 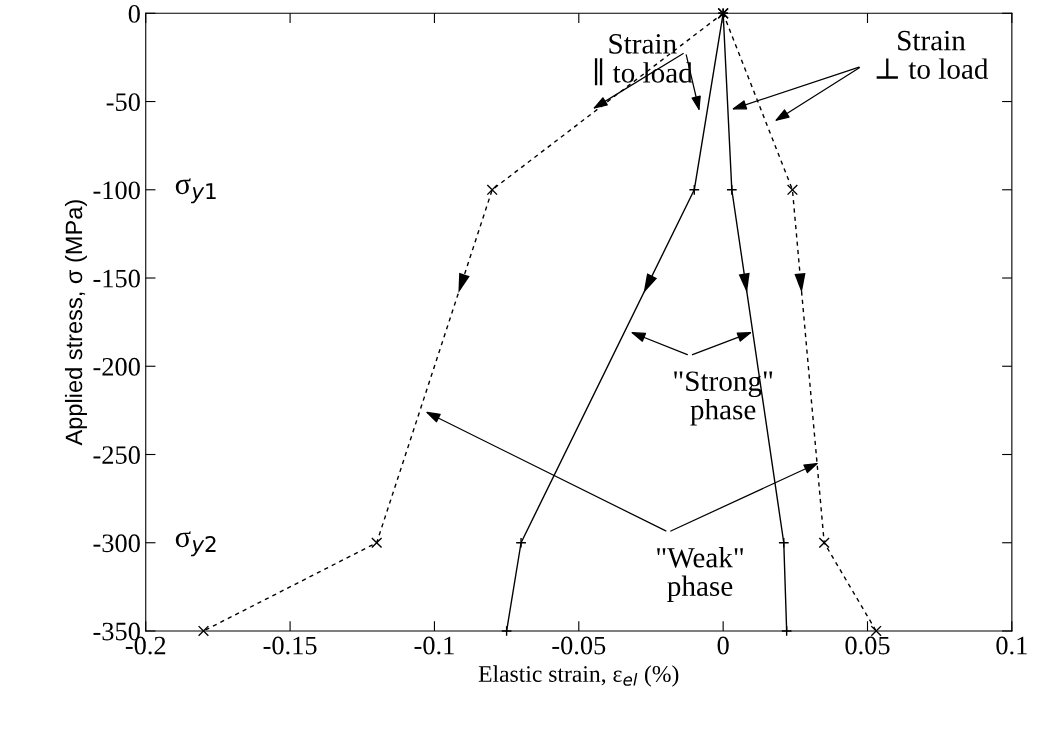 What do you see at coordinates (116, 190) in the screenshot?
I see `y-tick-label: -100` at bounding box center [116, 190].